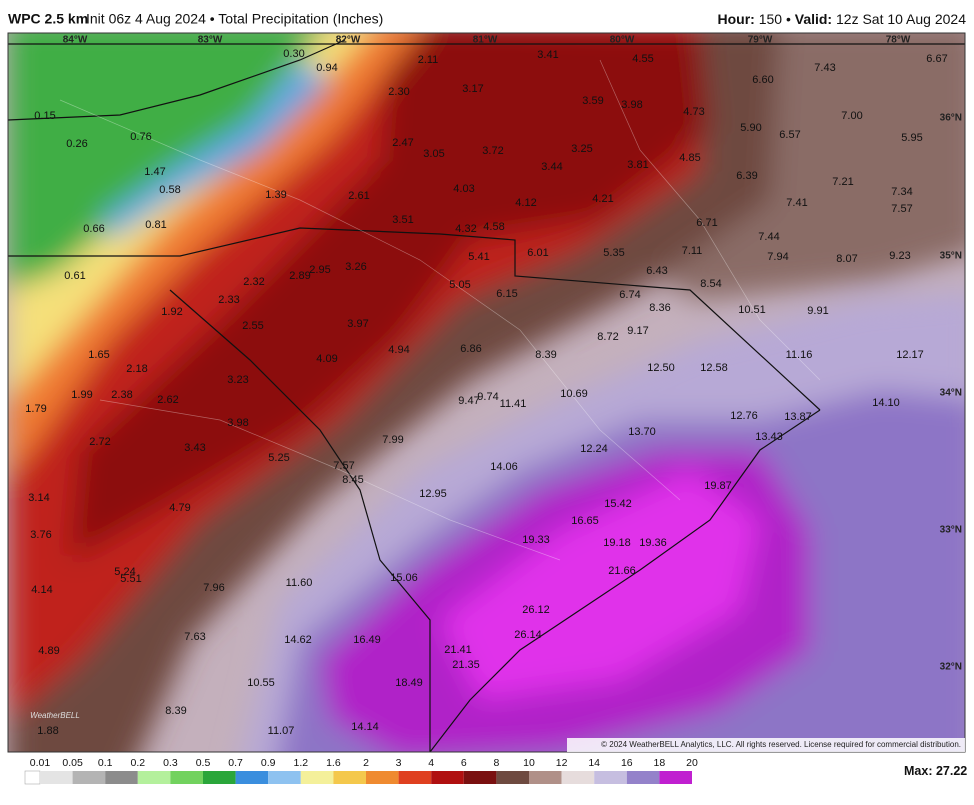  I want to click on legend-tick: 1.2, so click(300, 763).